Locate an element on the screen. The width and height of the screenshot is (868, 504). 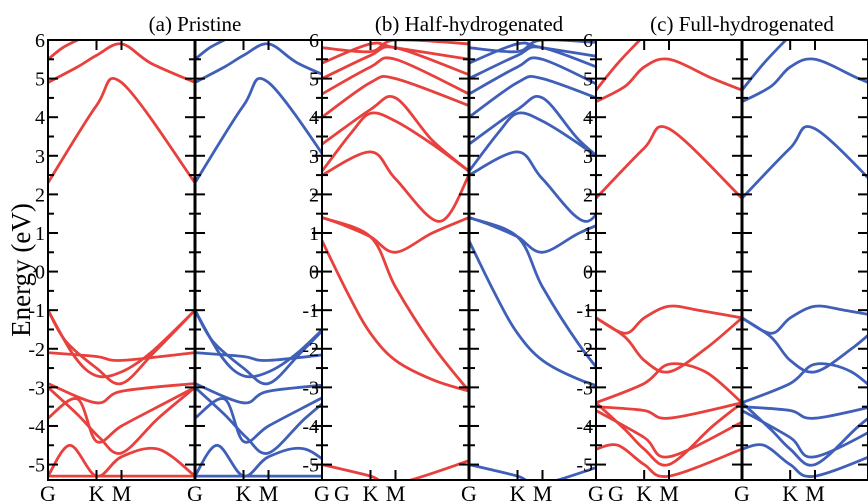
y-axis-label: Energy (eV) is located at coordinates (21, 270).